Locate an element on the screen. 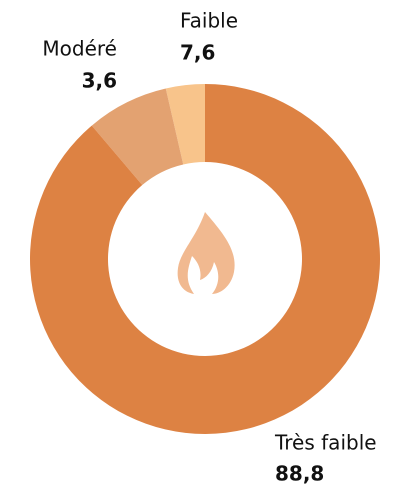 This screenshot has height=486, width=419. segment-value: 7,6 is located at coordinates (197, 53).